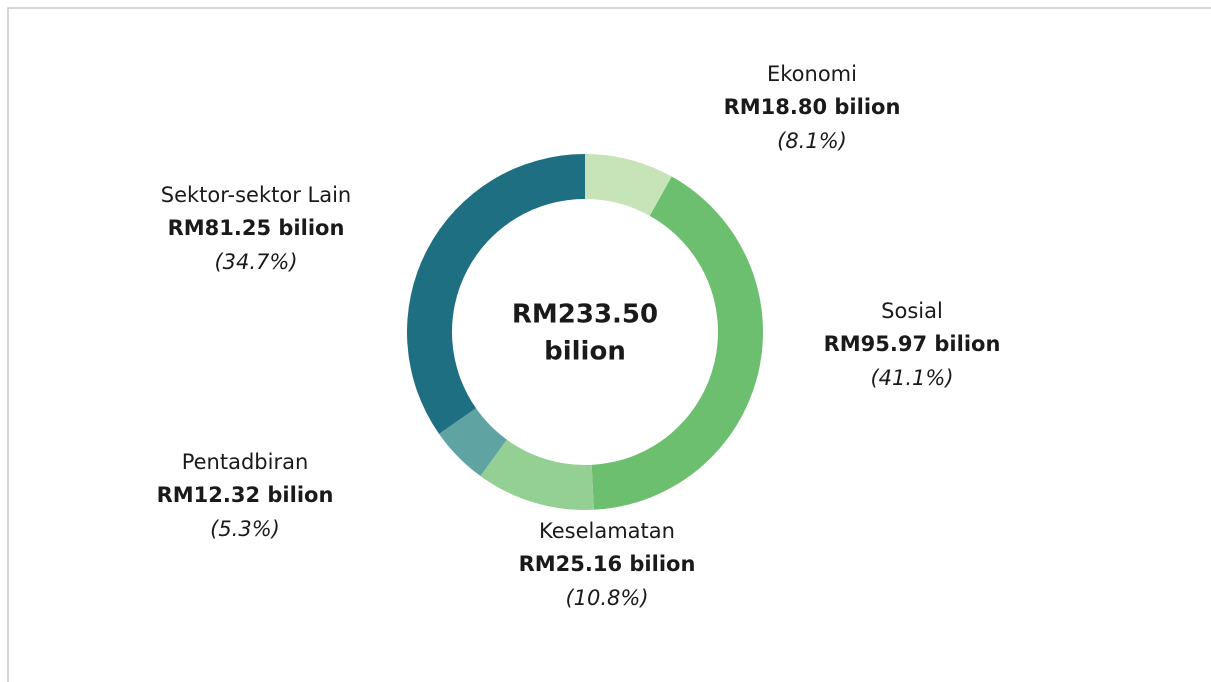 The image size is (1211, 682). What do you see at coordinates (585, 315) in the screenshot?
I see `center-label: RM233.50` at bounding box center [585, 315].